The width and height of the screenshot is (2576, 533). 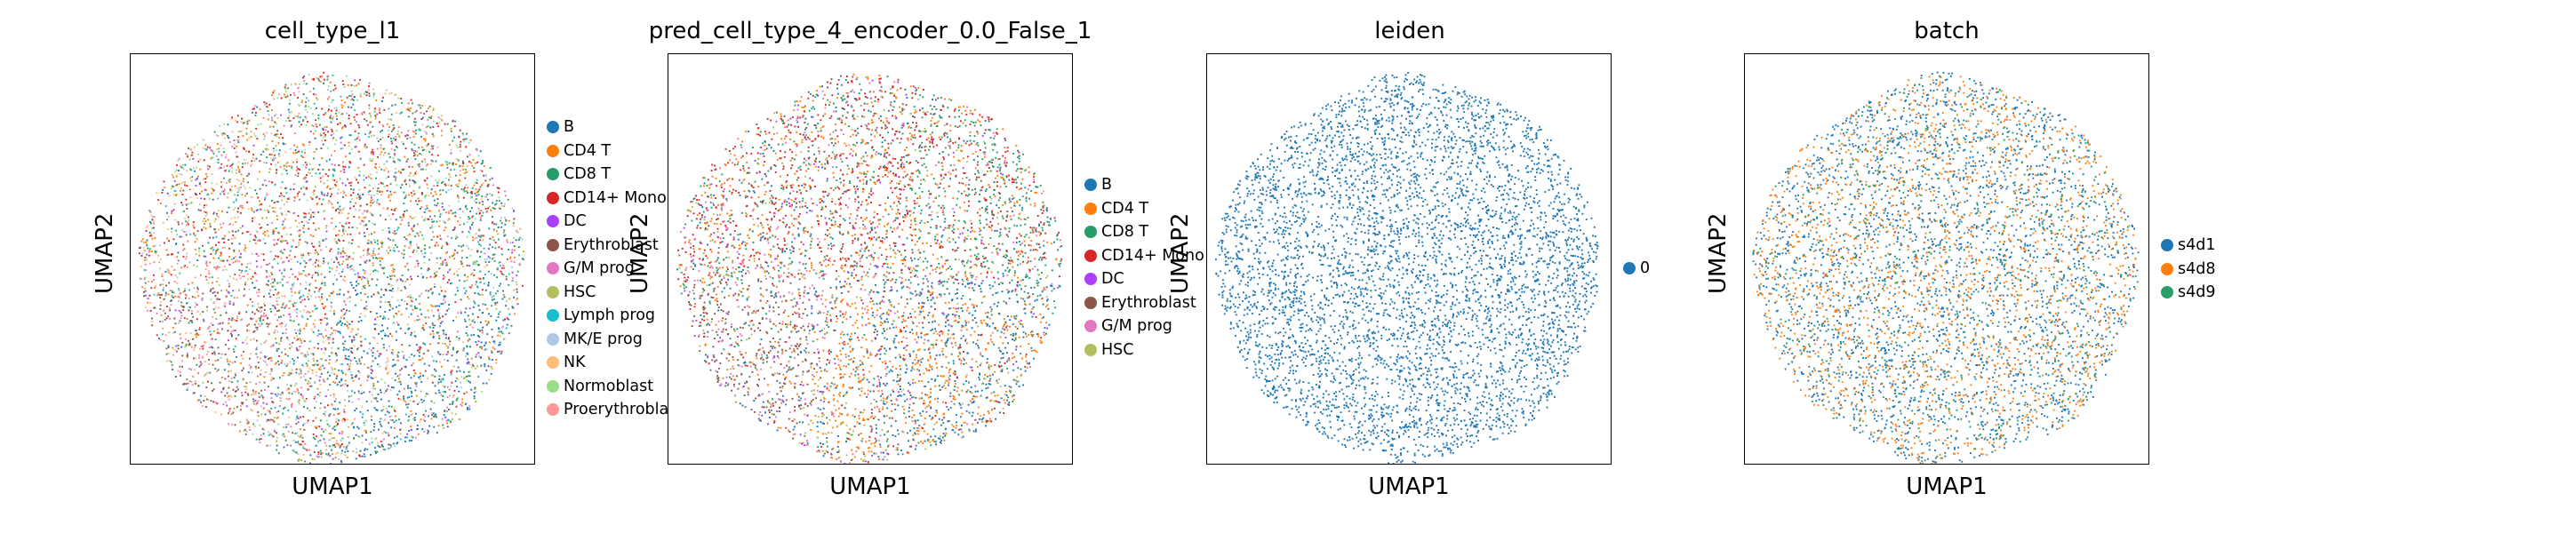 I want to click on legend-item: MK/E prog, so click(x=595, y=339).